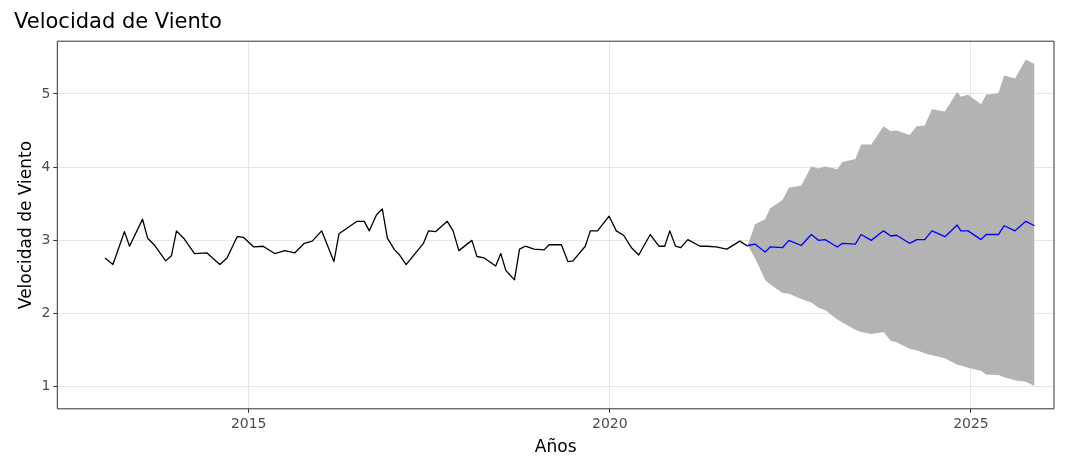  I want to click on y-tick-label: 1, so click(46, 385).